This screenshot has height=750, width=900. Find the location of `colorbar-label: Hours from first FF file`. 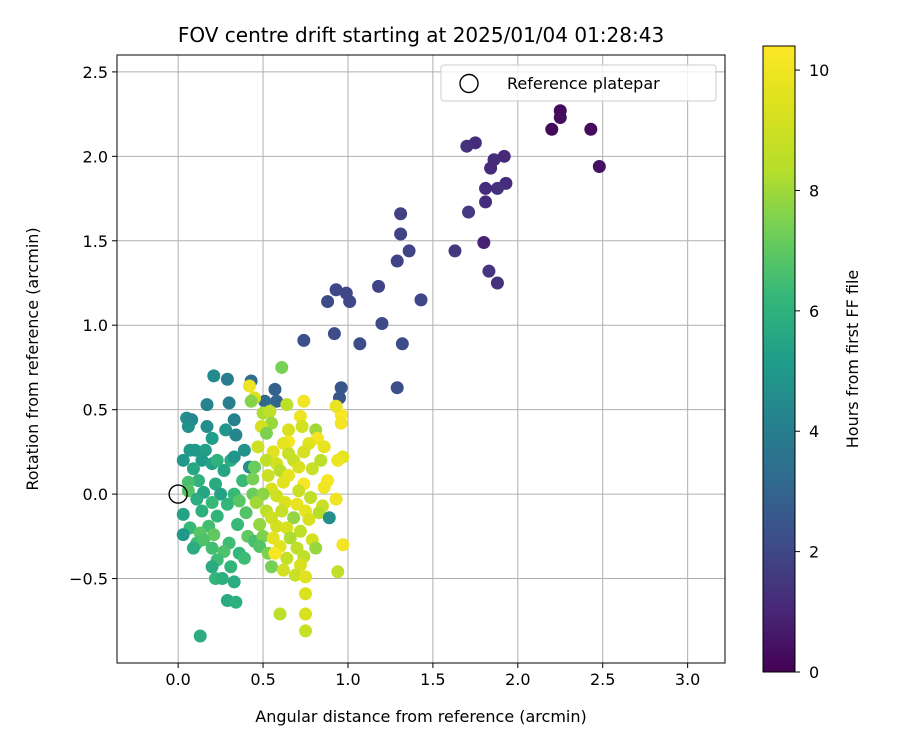

colorbar-label: Hours from first FF file is located at coordinates (852, 359).